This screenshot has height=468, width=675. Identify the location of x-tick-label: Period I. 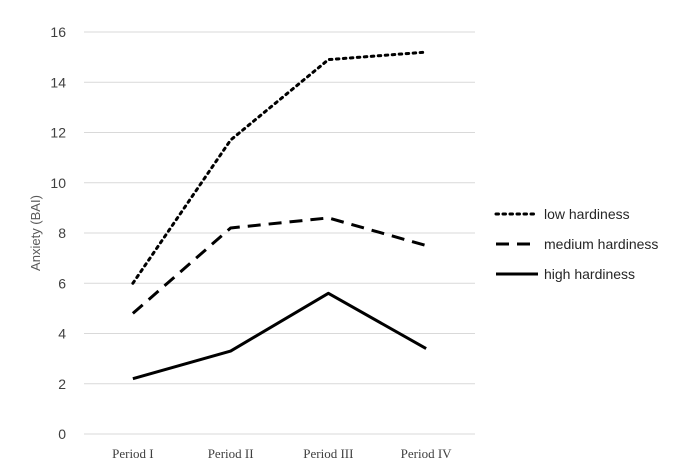
(133, 453).